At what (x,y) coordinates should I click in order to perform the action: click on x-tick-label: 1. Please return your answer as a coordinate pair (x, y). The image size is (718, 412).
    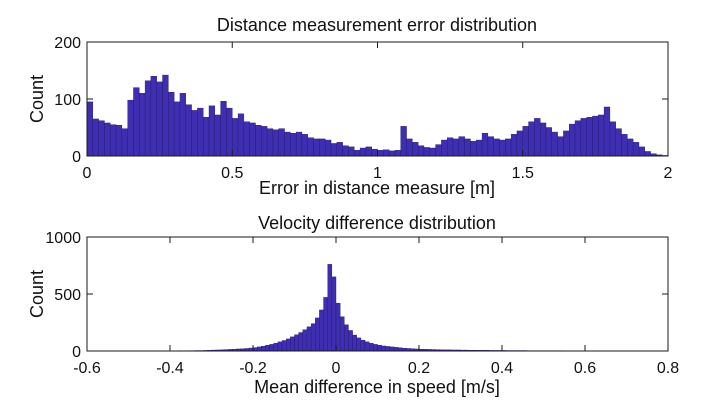
    Looking at the image, I should click on (377, 173).